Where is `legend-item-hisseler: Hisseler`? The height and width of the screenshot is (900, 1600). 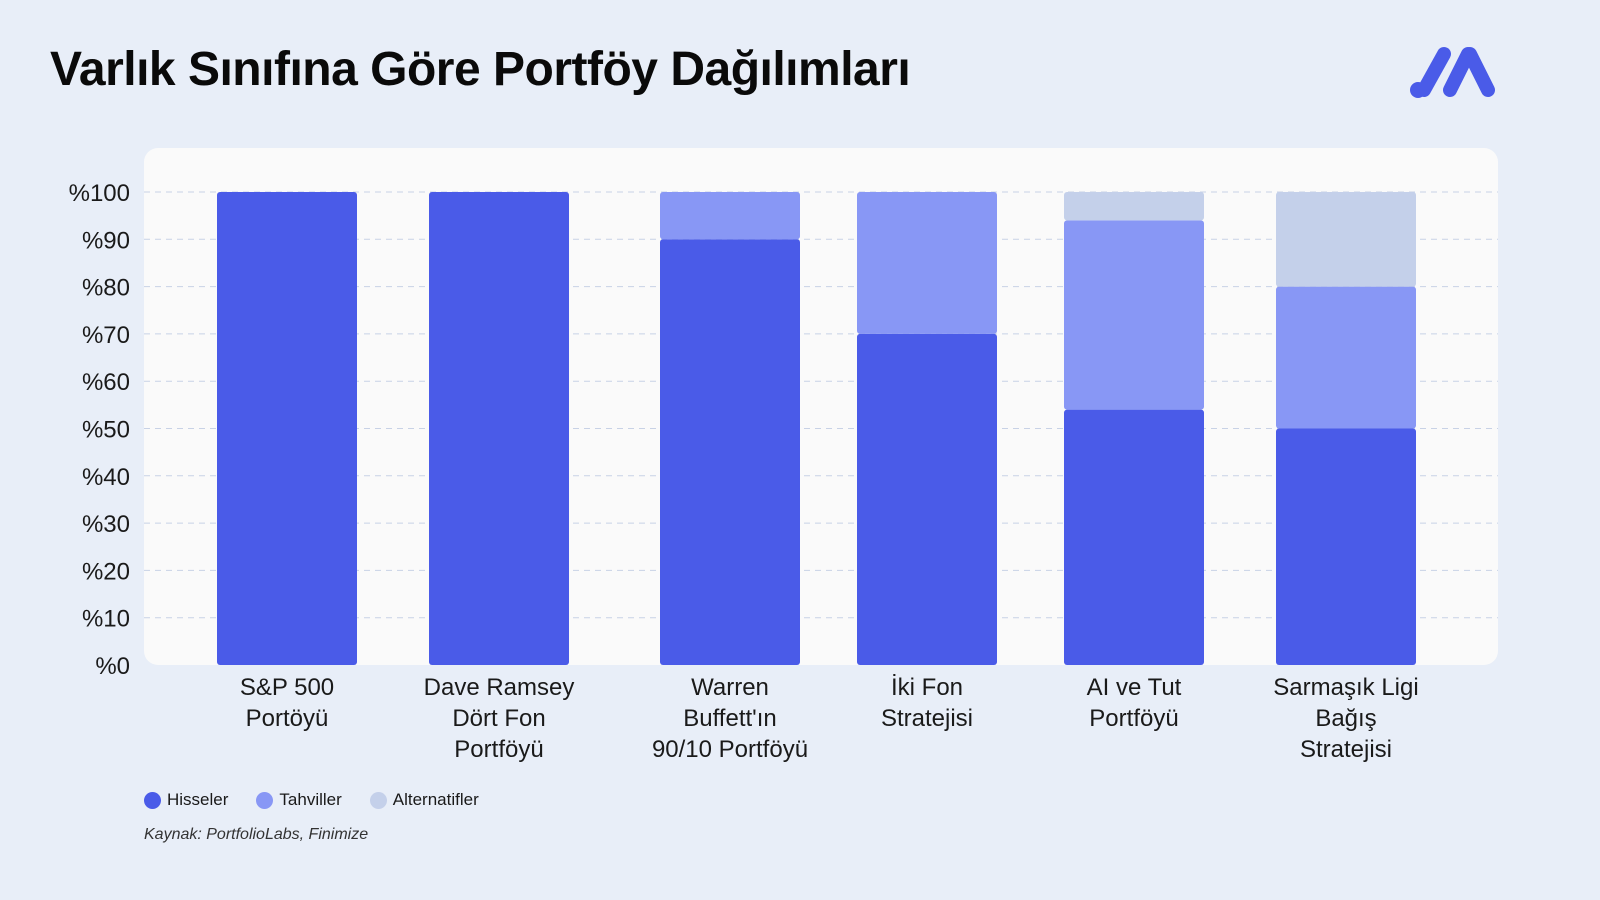
legend-item-hisseler: Hisseler is located at coordinates (186, 800).